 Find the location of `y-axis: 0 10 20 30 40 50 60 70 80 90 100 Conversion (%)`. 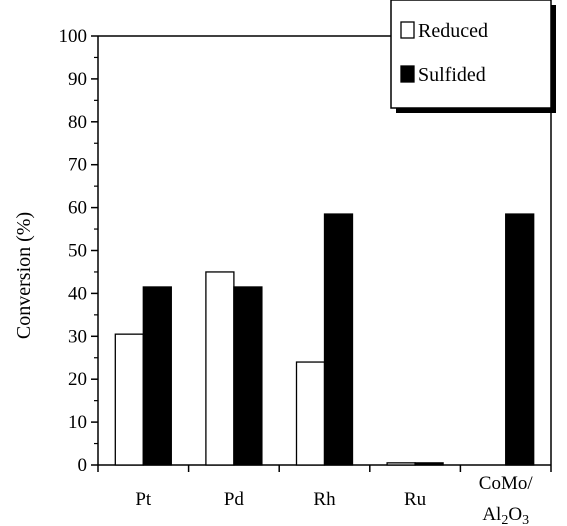

y-axis: 0 10 20 30 40 50 60 70 80 90 100 Conversion (%) is located at coordinates (56, 251).